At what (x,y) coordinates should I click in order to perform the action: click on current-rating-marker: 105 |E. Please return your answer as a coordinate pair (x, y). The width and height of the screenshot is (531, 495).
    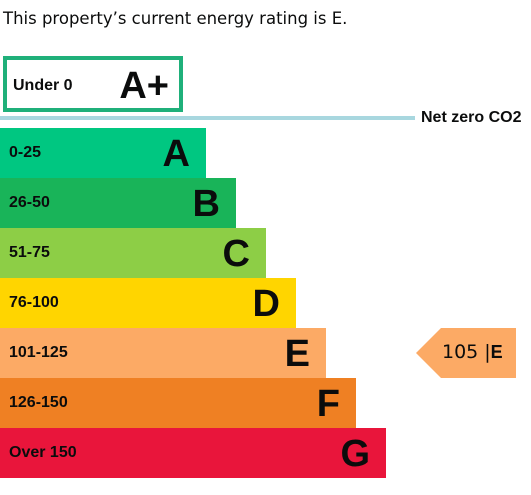
    Looking at the image, I should click on (466, 353).